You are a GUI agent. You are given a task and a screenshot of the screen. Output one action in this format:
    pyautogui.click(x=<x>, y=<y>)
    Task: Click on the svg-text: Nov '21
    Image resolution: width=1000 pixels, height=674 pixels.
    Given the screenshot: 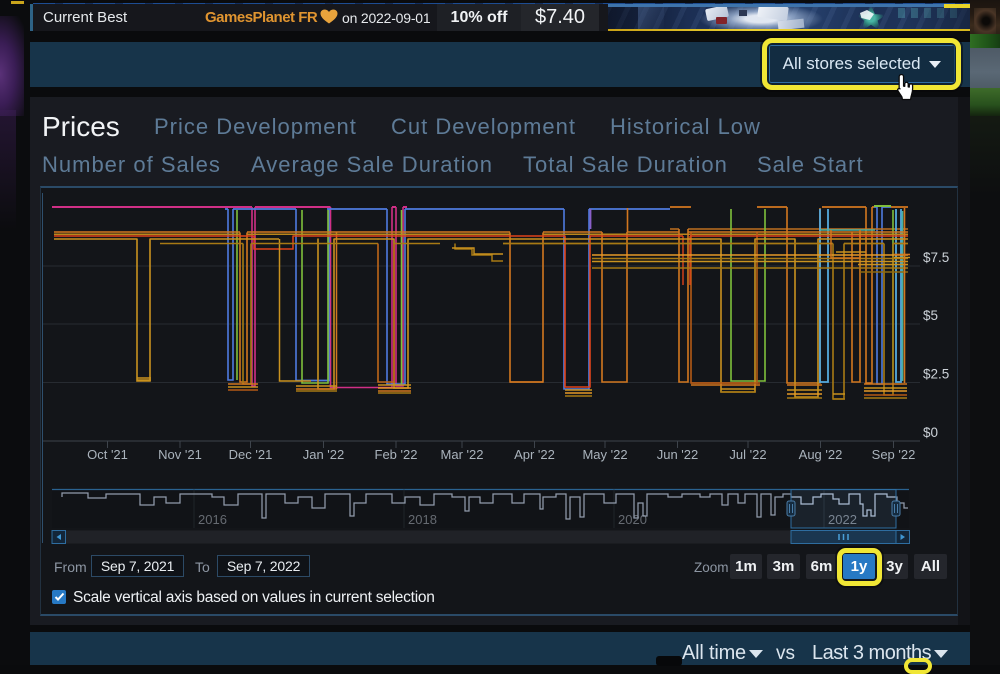 What is the action you would take?
    pyautogui.click(x=180, y=454)
    